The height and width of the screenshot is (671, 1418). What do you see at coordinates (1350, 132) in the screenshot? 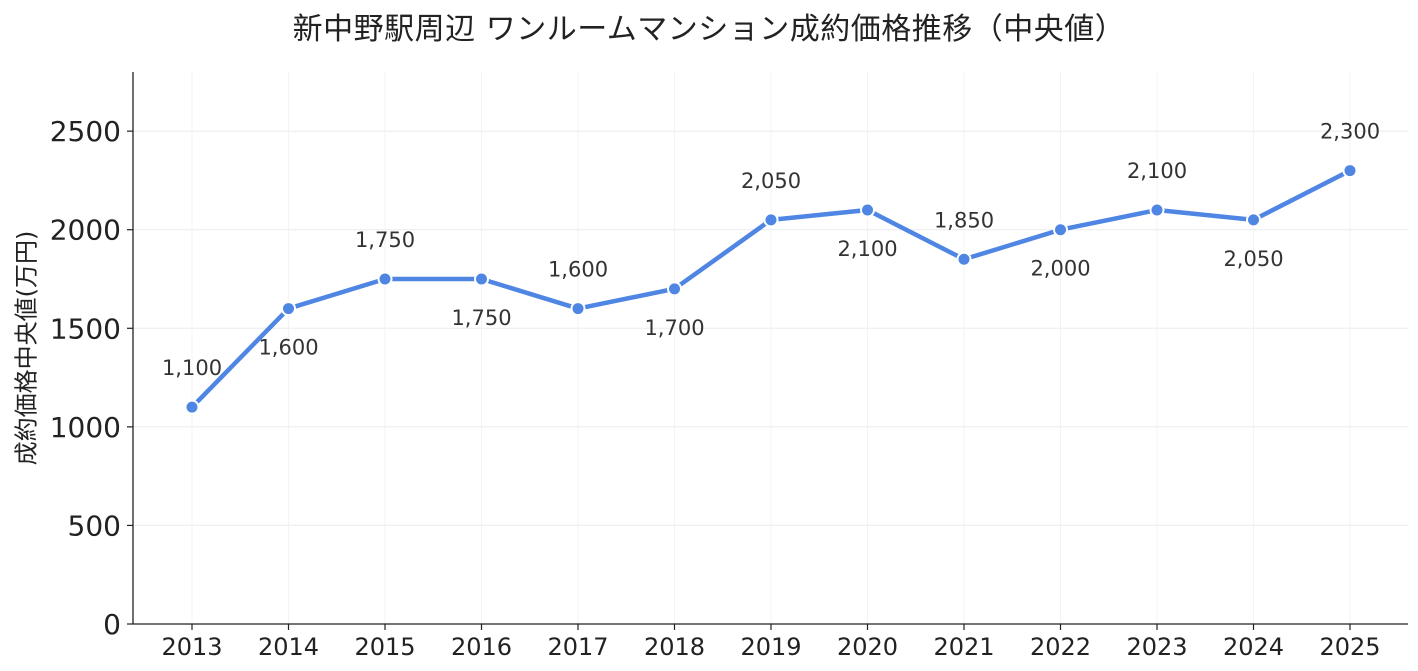
I see `data-label: 2,300` at bounding box center [1350, 132].